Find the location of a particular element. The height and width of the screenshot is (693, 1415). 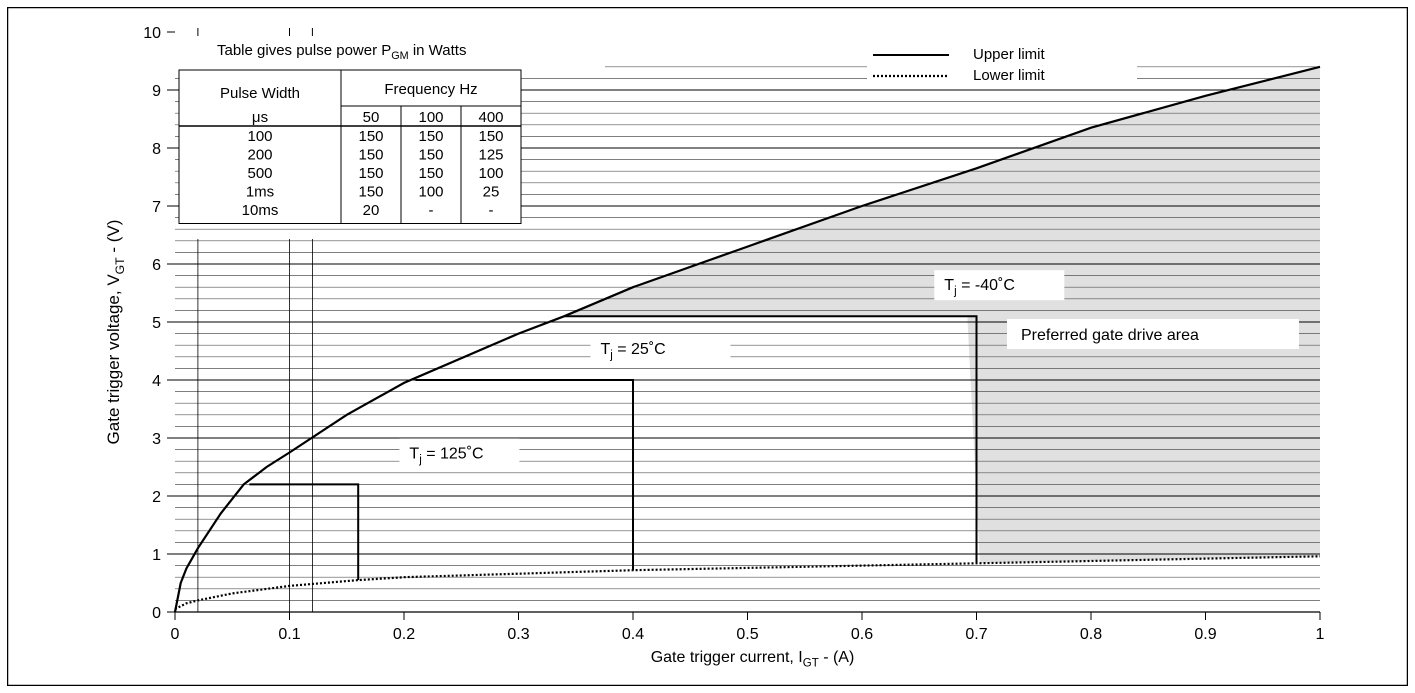

y-tick-label: 4 is located at coordinates (156, 381).